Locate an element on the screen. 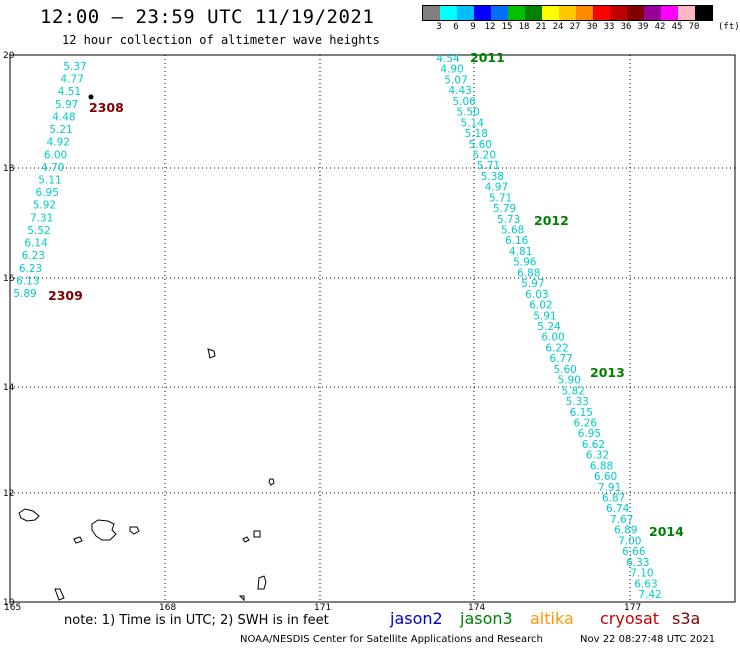 Image resolution: width=740 pixels, height=650 pixels. wave-height-value: 6.23 is located at coordinates (33, 256).